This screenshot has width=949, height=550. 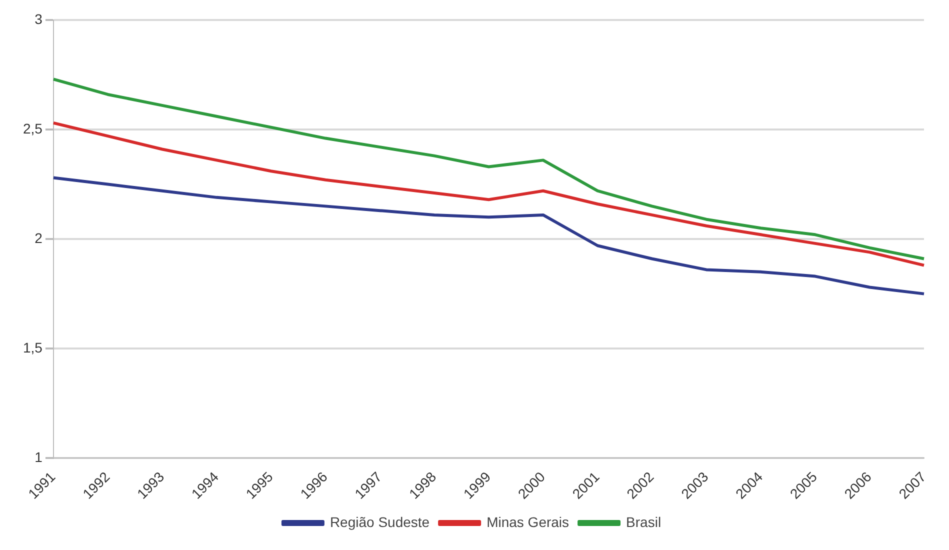 I want to click on legend-label: Minas Gerais, so click(x=528, y=522).